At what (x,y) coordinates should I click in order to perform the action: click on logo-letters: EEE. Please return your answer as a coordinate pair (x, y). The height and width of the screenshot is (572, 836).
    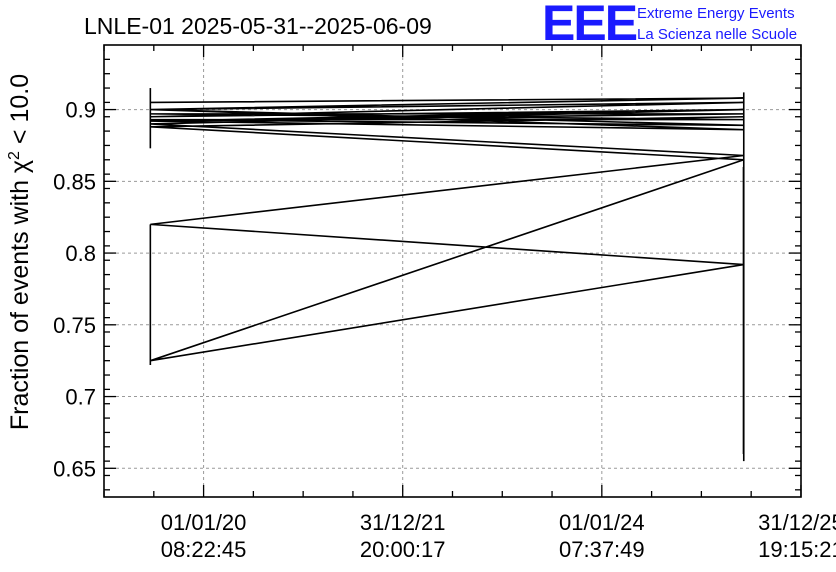
    Looking at the image, I should click on (589, 25).